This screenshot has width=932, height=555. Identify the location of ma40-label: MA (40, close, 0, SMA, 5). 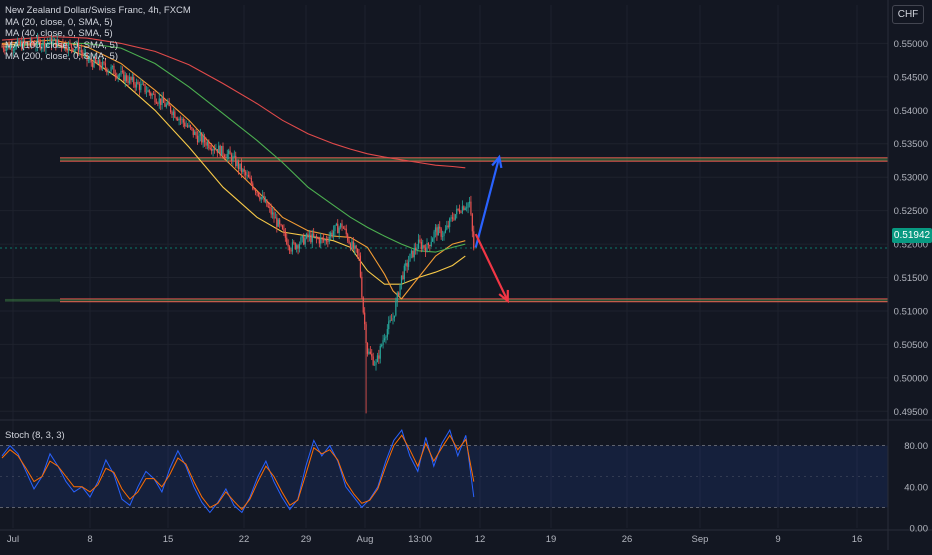
(59, 33).